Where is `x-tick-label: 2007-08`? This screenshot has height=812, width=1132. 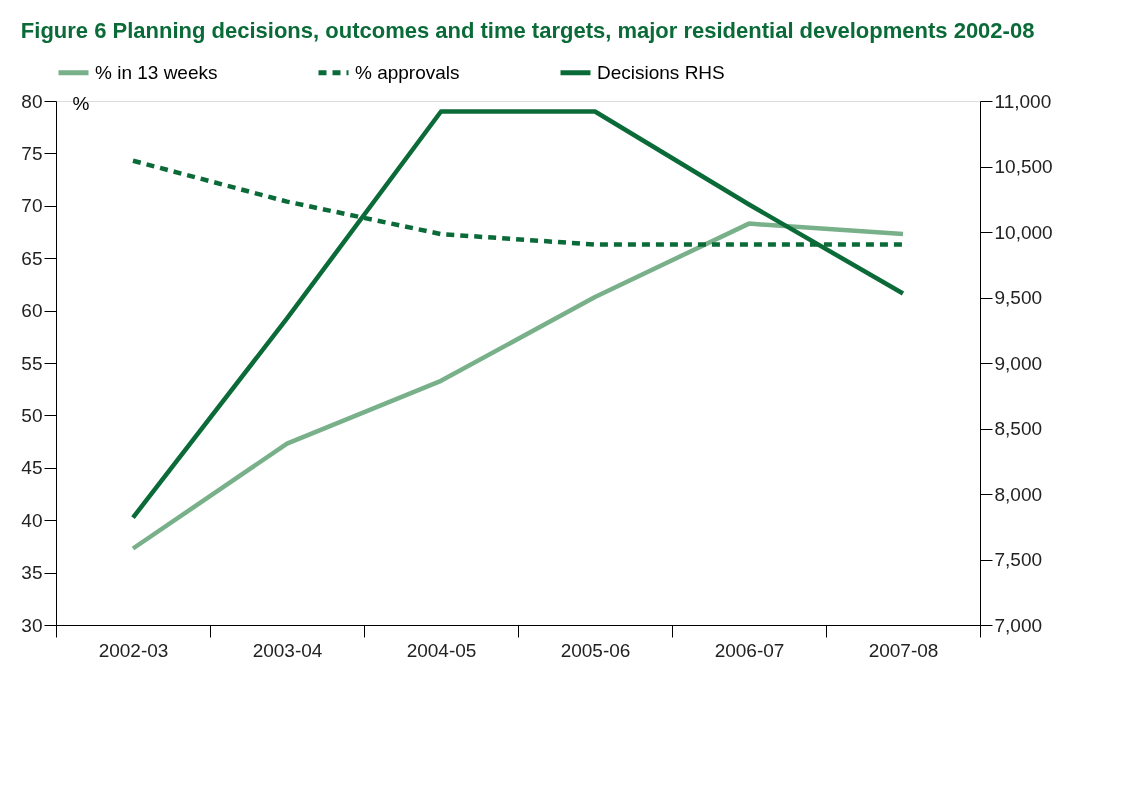 x-tick-label: 2007-08 is located at coordinates (903, 650).